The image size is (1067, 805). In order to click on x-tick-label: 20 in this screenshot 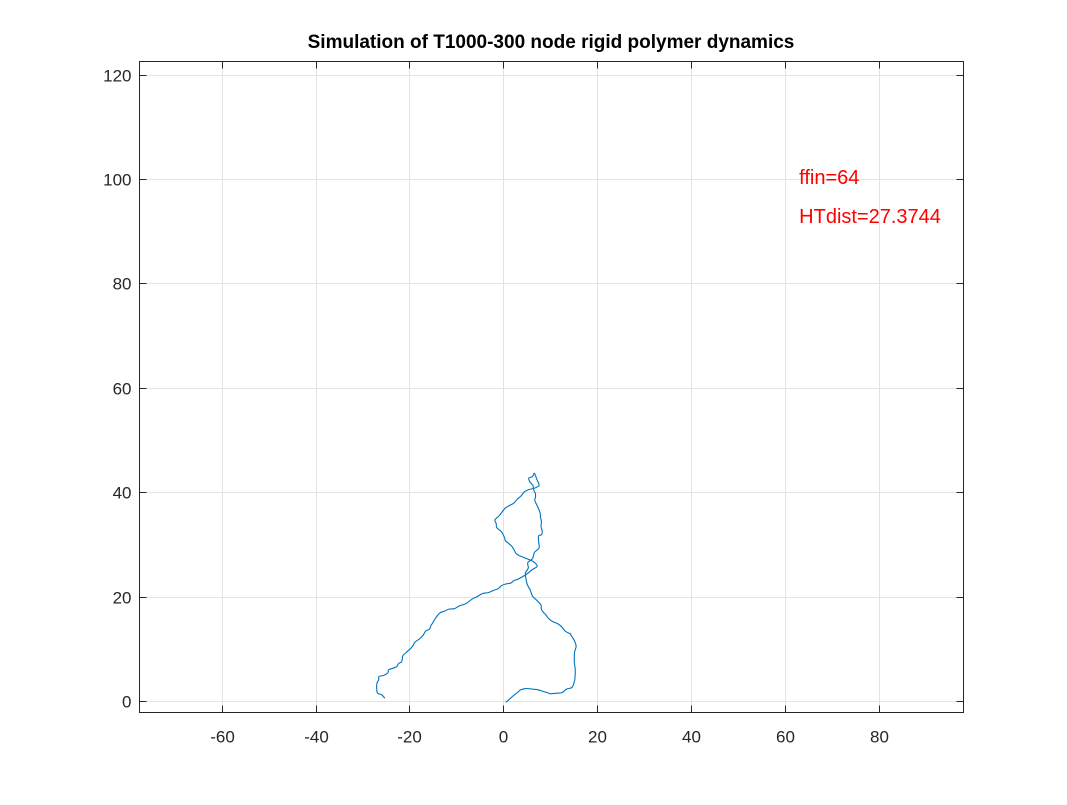, I will do `click(597, 737)`.